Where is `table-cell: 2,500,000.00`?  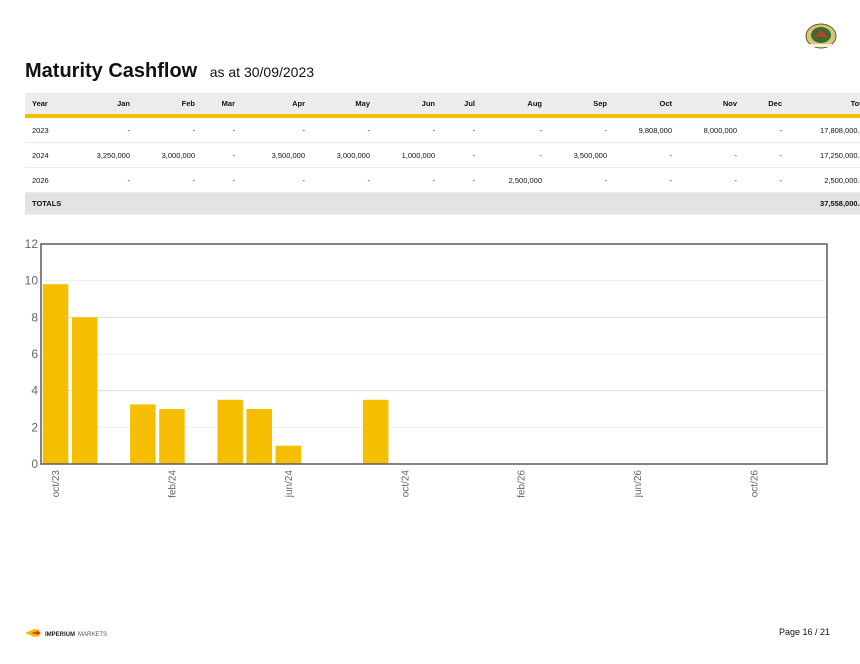 table-cell: 2,500,000.00 is located at coordinates (824, 180).